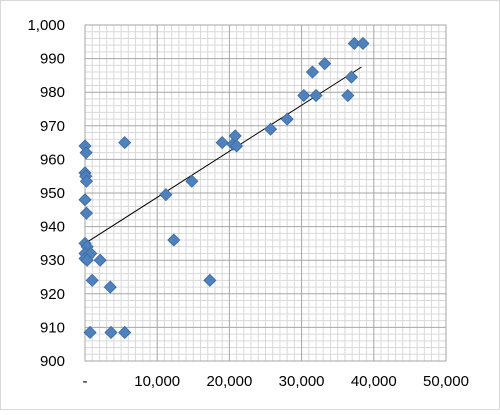  I want to click on y-tick-label: 960, so click(52, 159).